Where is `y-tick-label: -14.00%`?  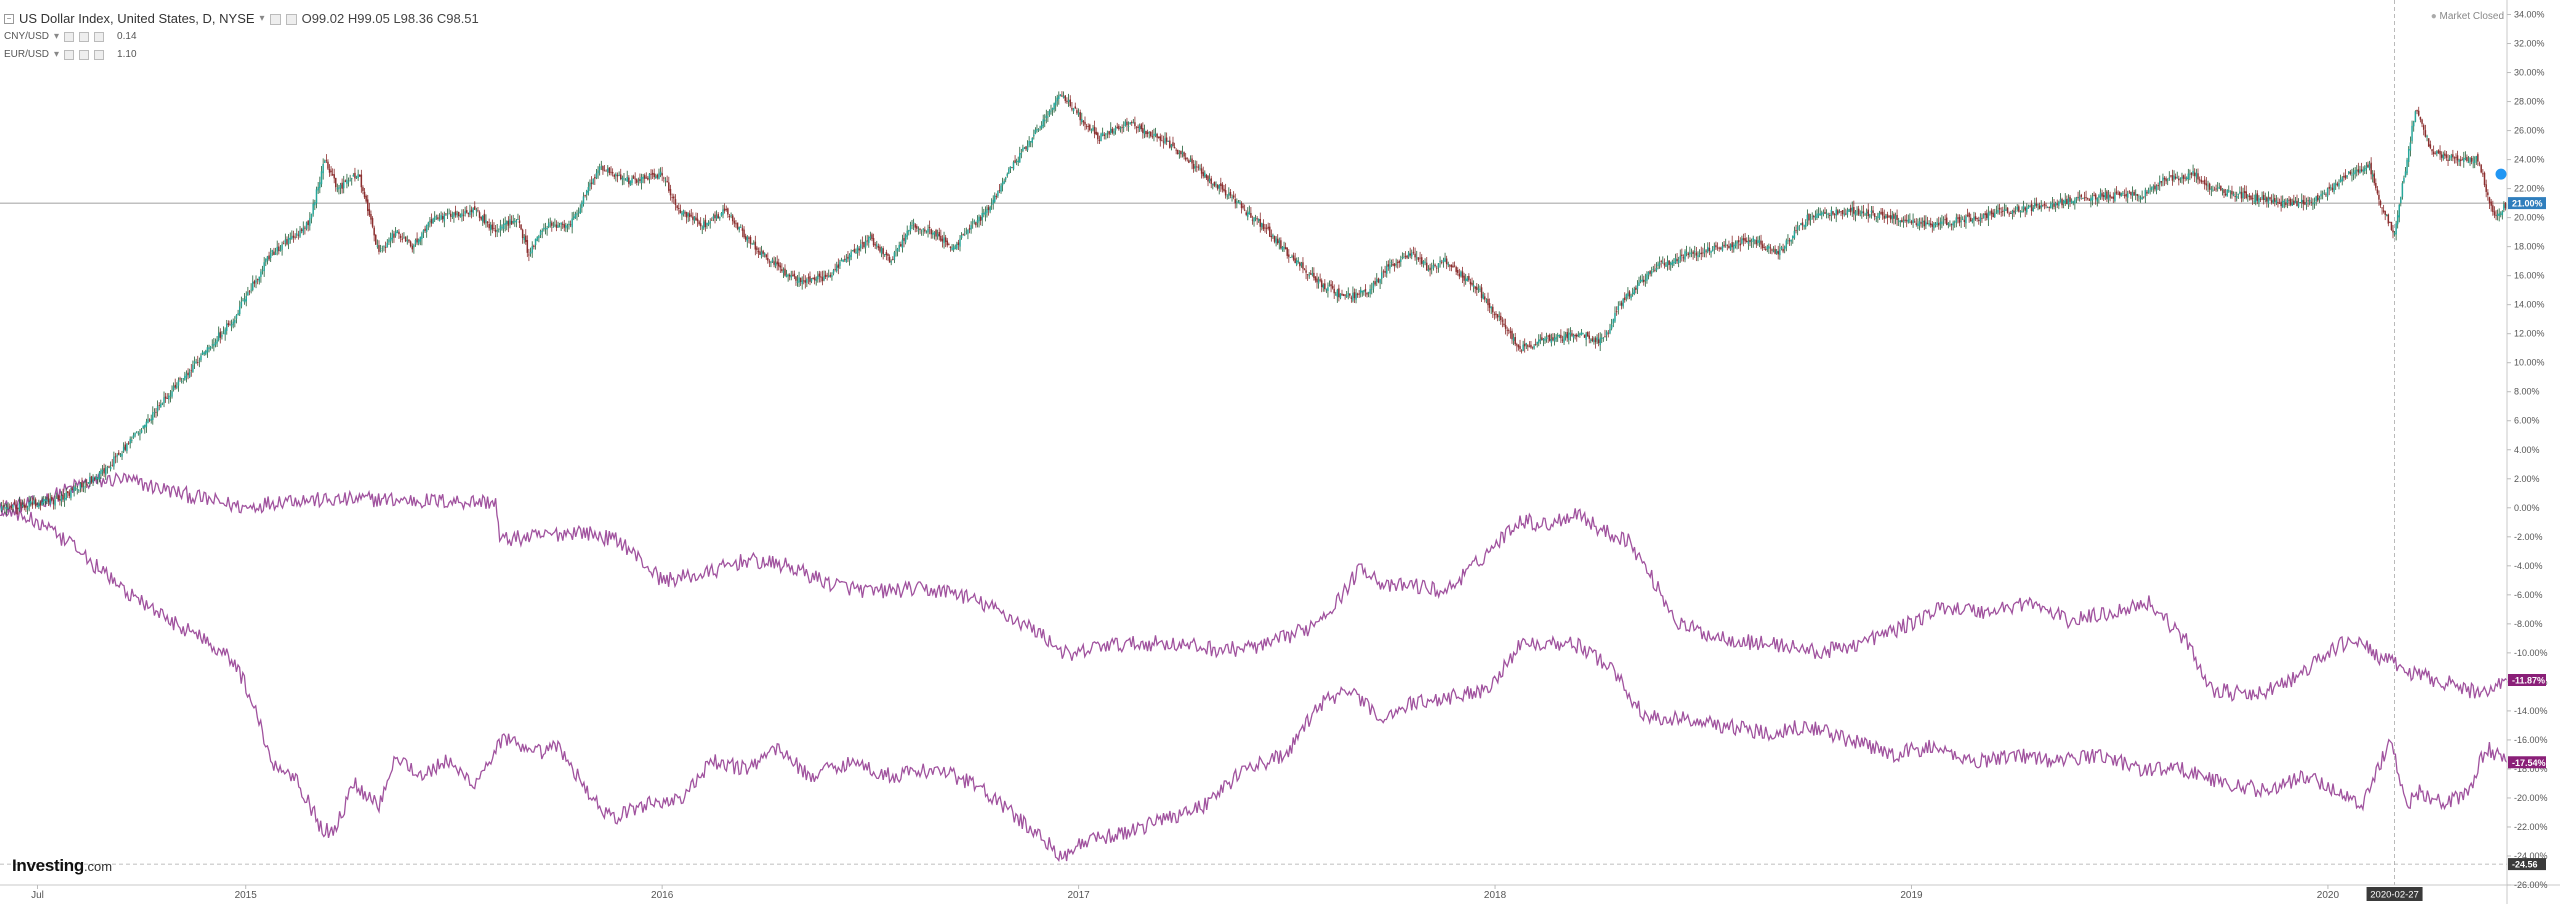
y-tick-label: -14.00% is located at coordinates (2531, 711).